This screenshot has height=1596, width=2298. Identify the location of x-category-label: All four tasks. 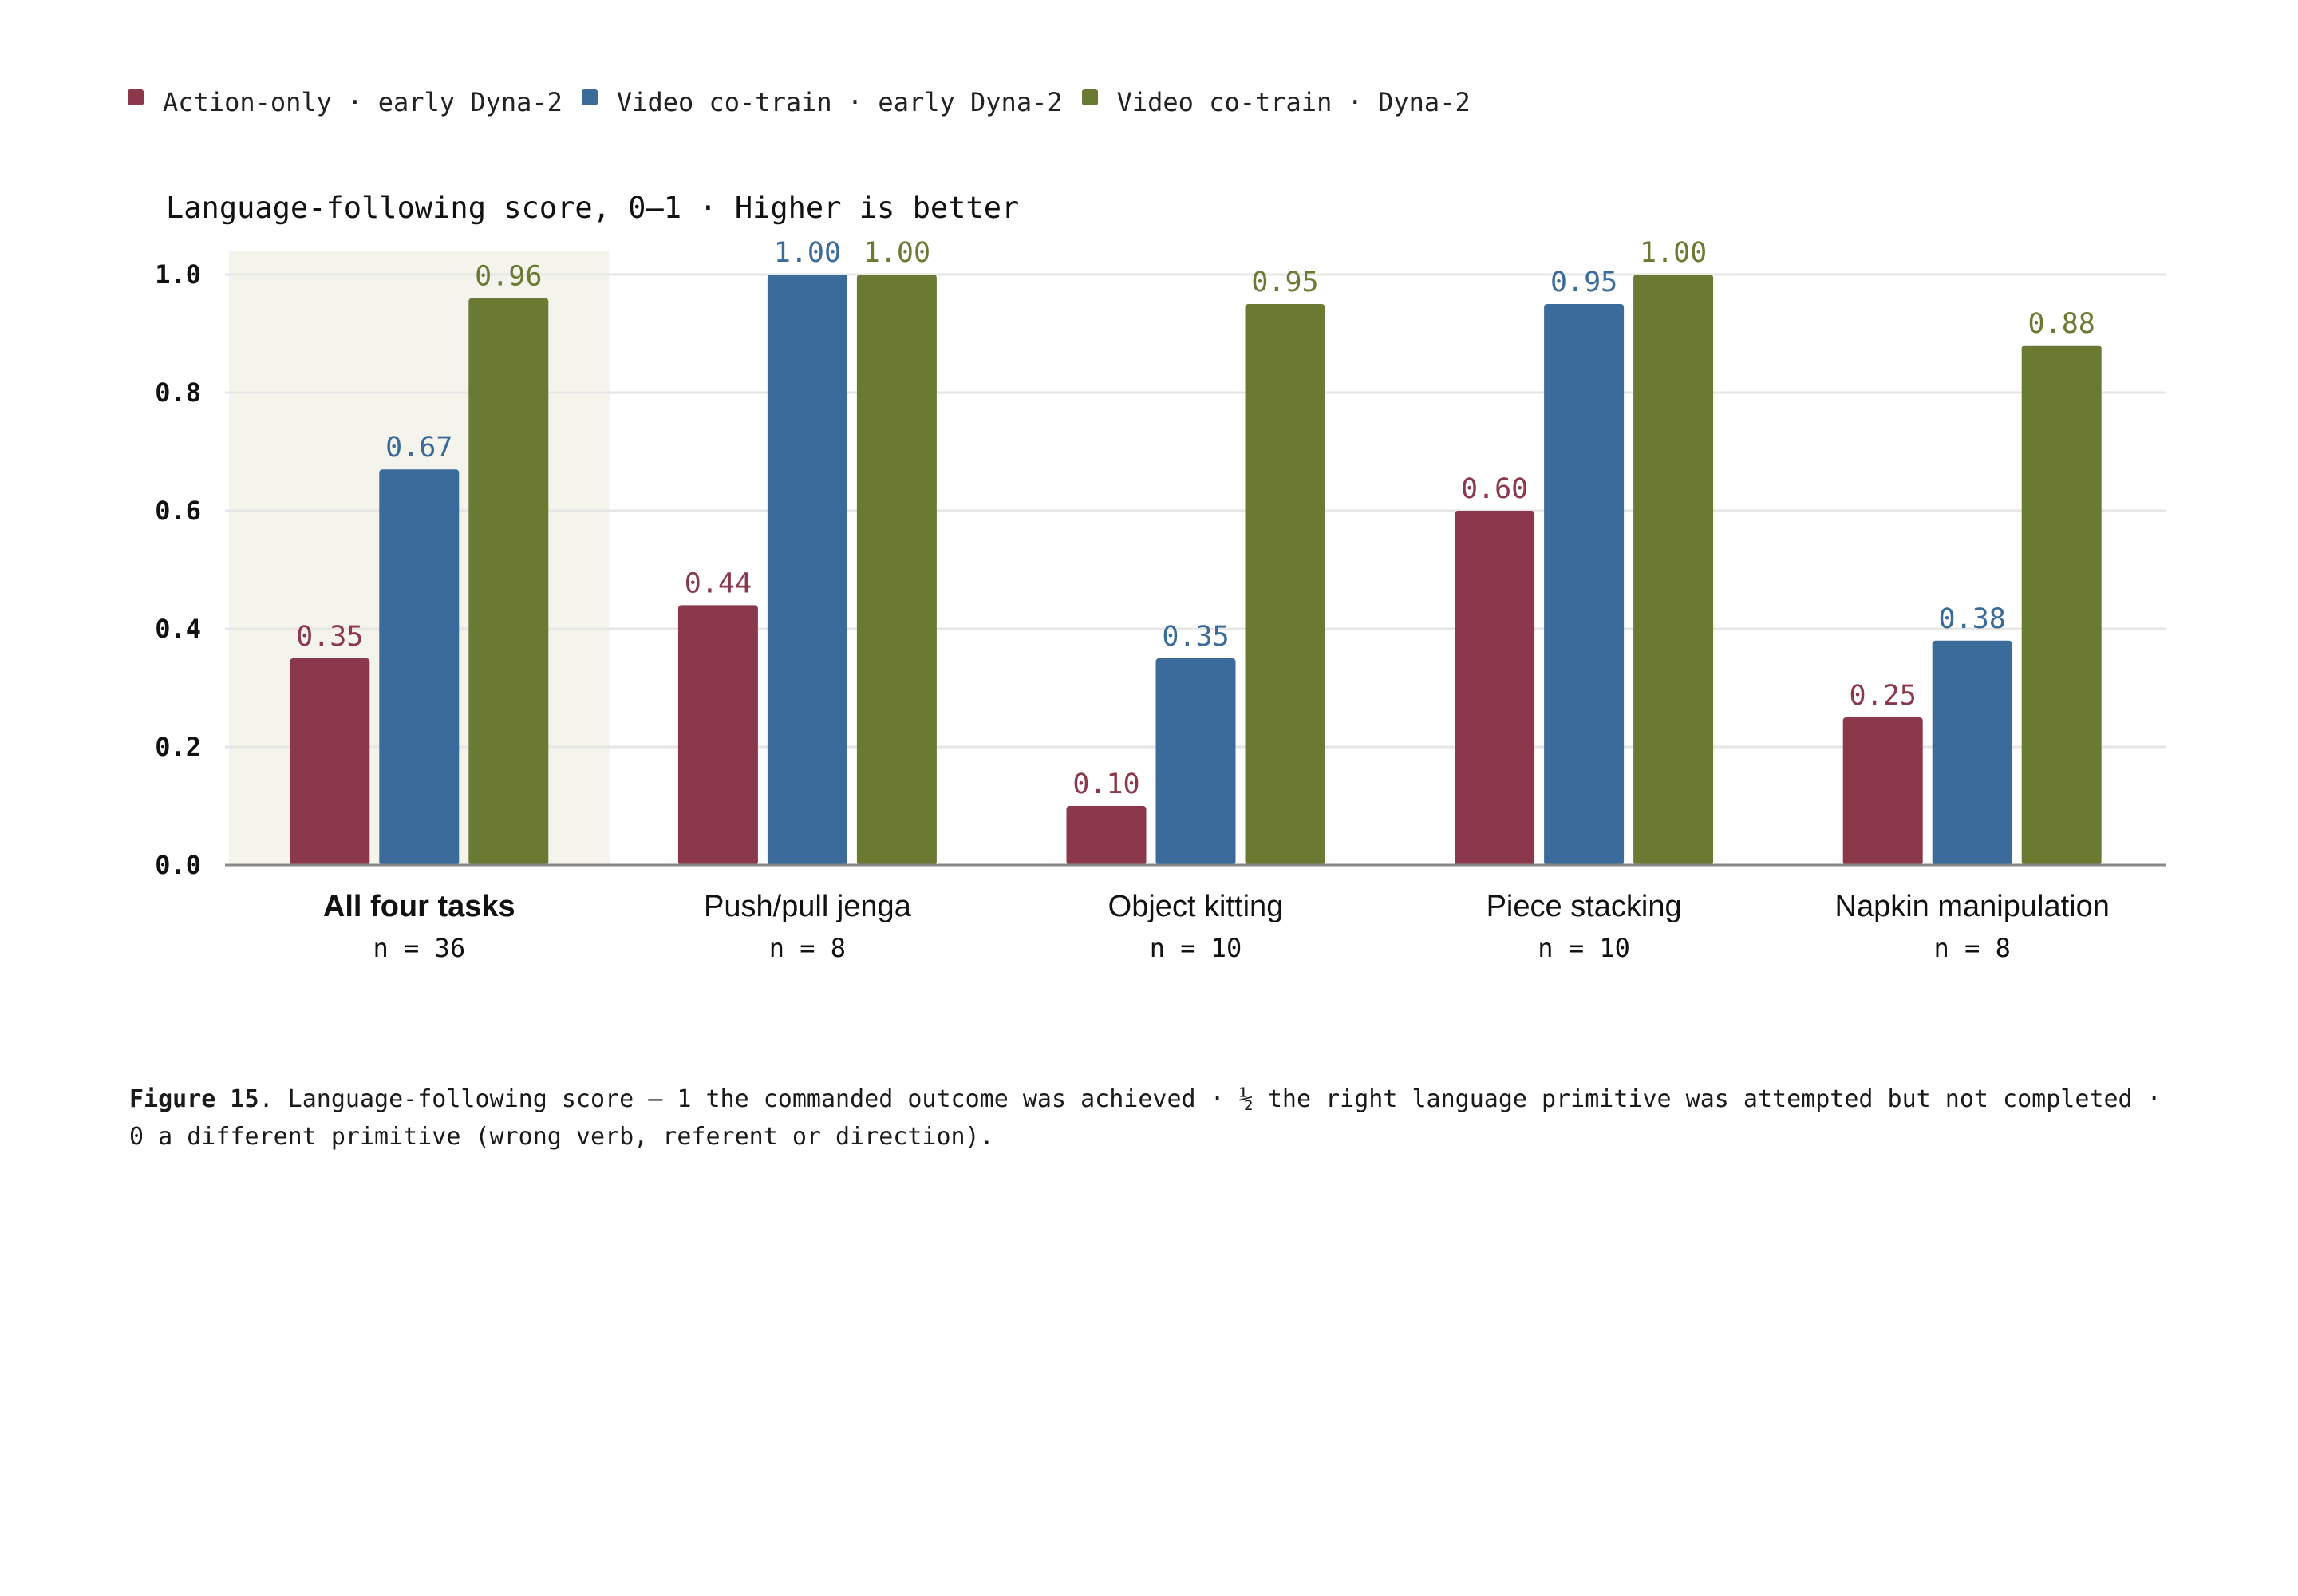
(419, 906).